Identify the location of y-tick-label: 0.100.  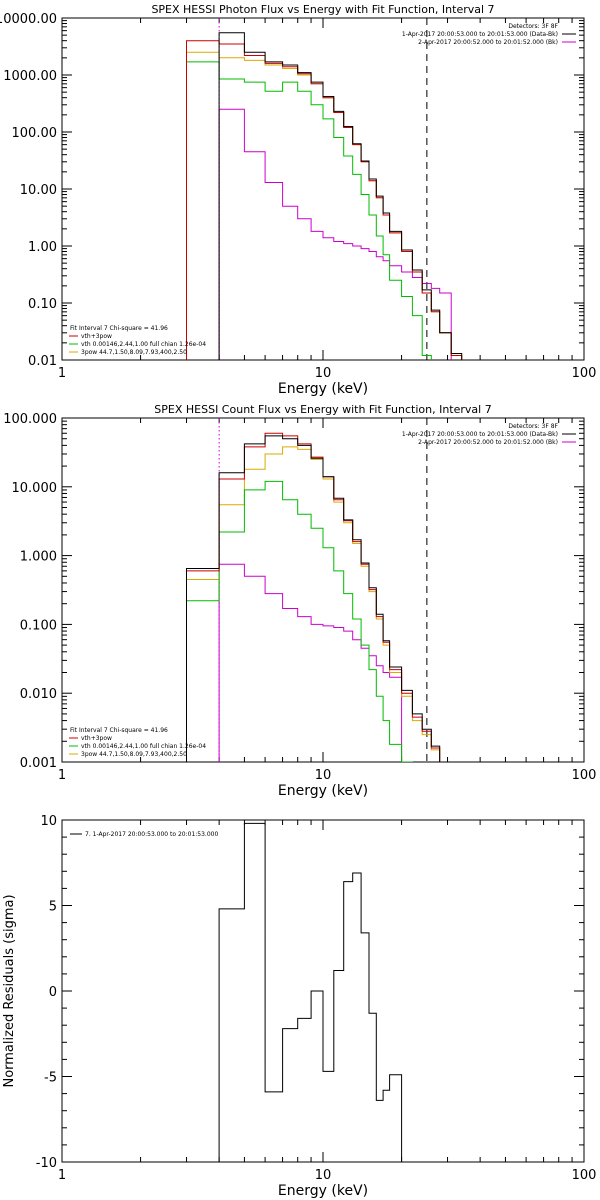
(38, 625).